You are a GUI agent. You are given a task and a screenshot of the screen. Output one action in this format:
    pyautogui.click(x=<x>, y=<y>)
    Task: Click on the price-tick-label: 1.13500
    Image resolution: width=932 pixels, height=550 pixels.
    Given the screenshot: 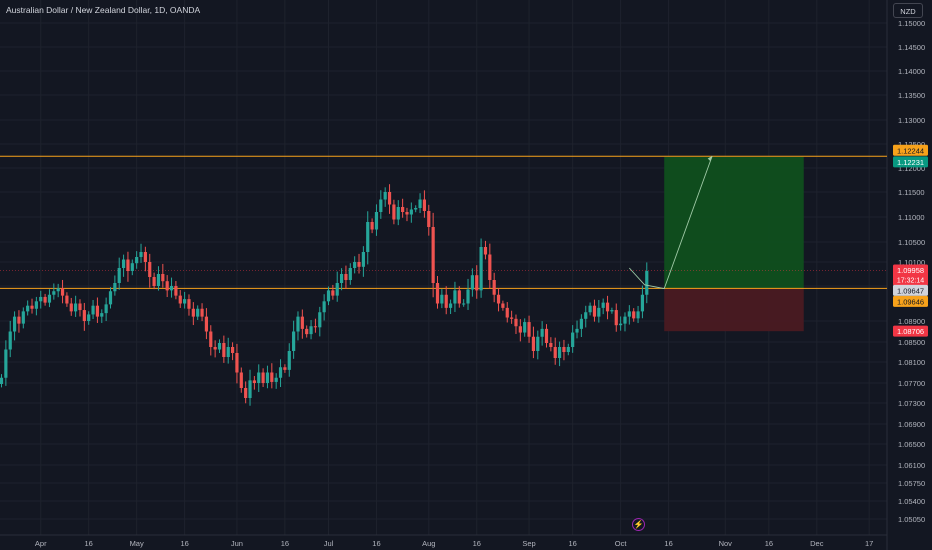 What is the action you would take?
    pyautogui.click(x=911, y=95)
    